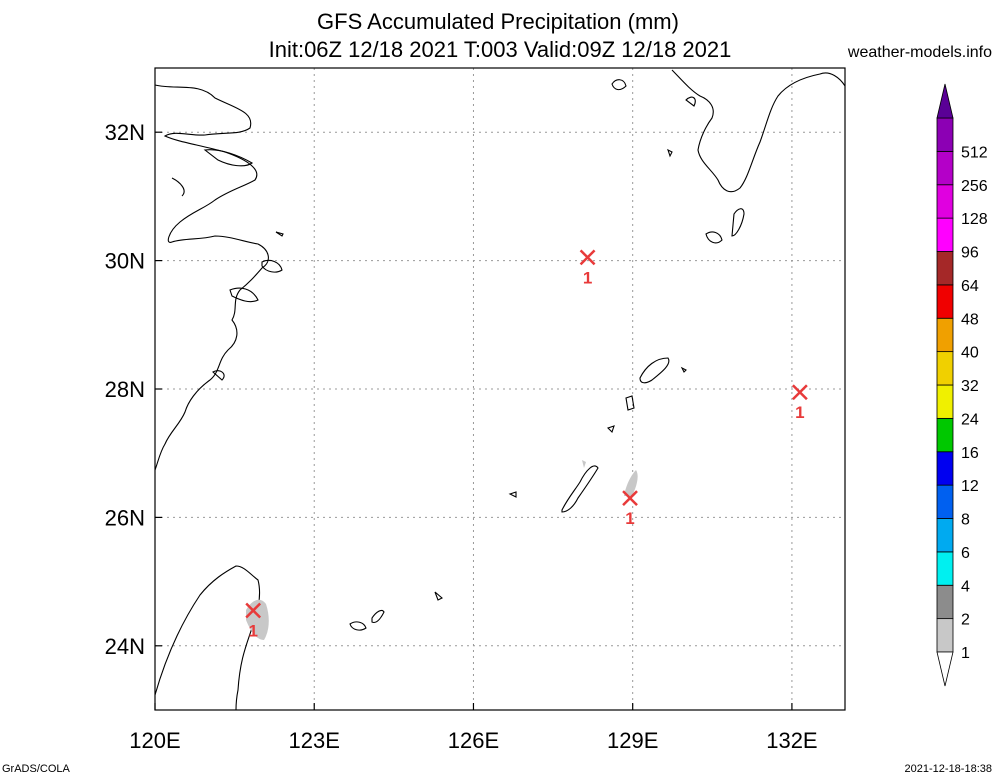 The image size is (1000, 779). I want to click on colorbar-label: 24, so click(970, 419).